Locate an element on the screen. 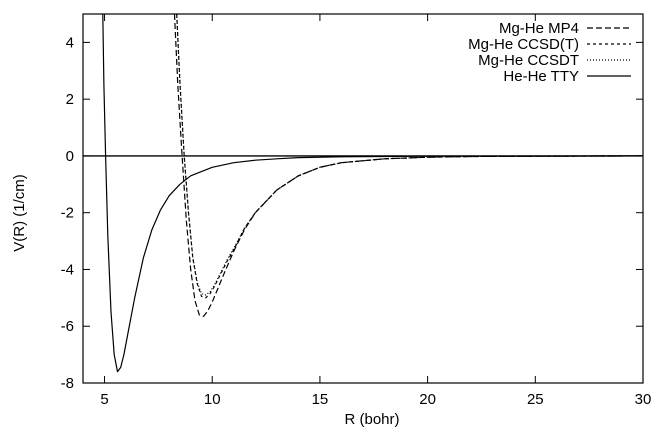  y-tick-label: -4 is located at coordinates (67, 269).